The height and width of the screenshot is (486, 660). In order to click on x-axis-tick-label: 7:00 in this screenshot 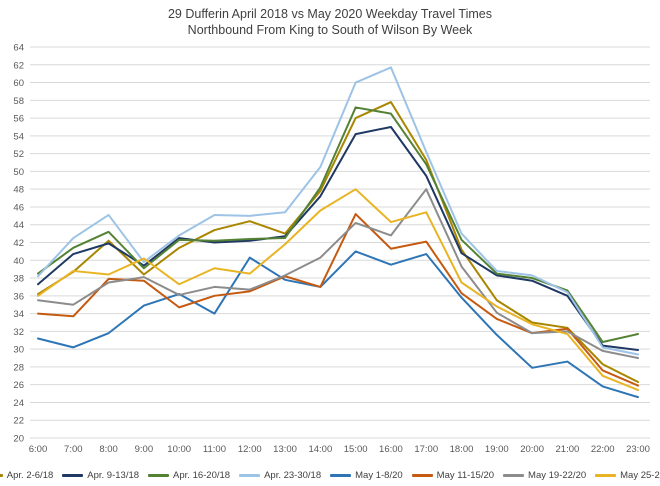, I will do `click(73, 449)`.